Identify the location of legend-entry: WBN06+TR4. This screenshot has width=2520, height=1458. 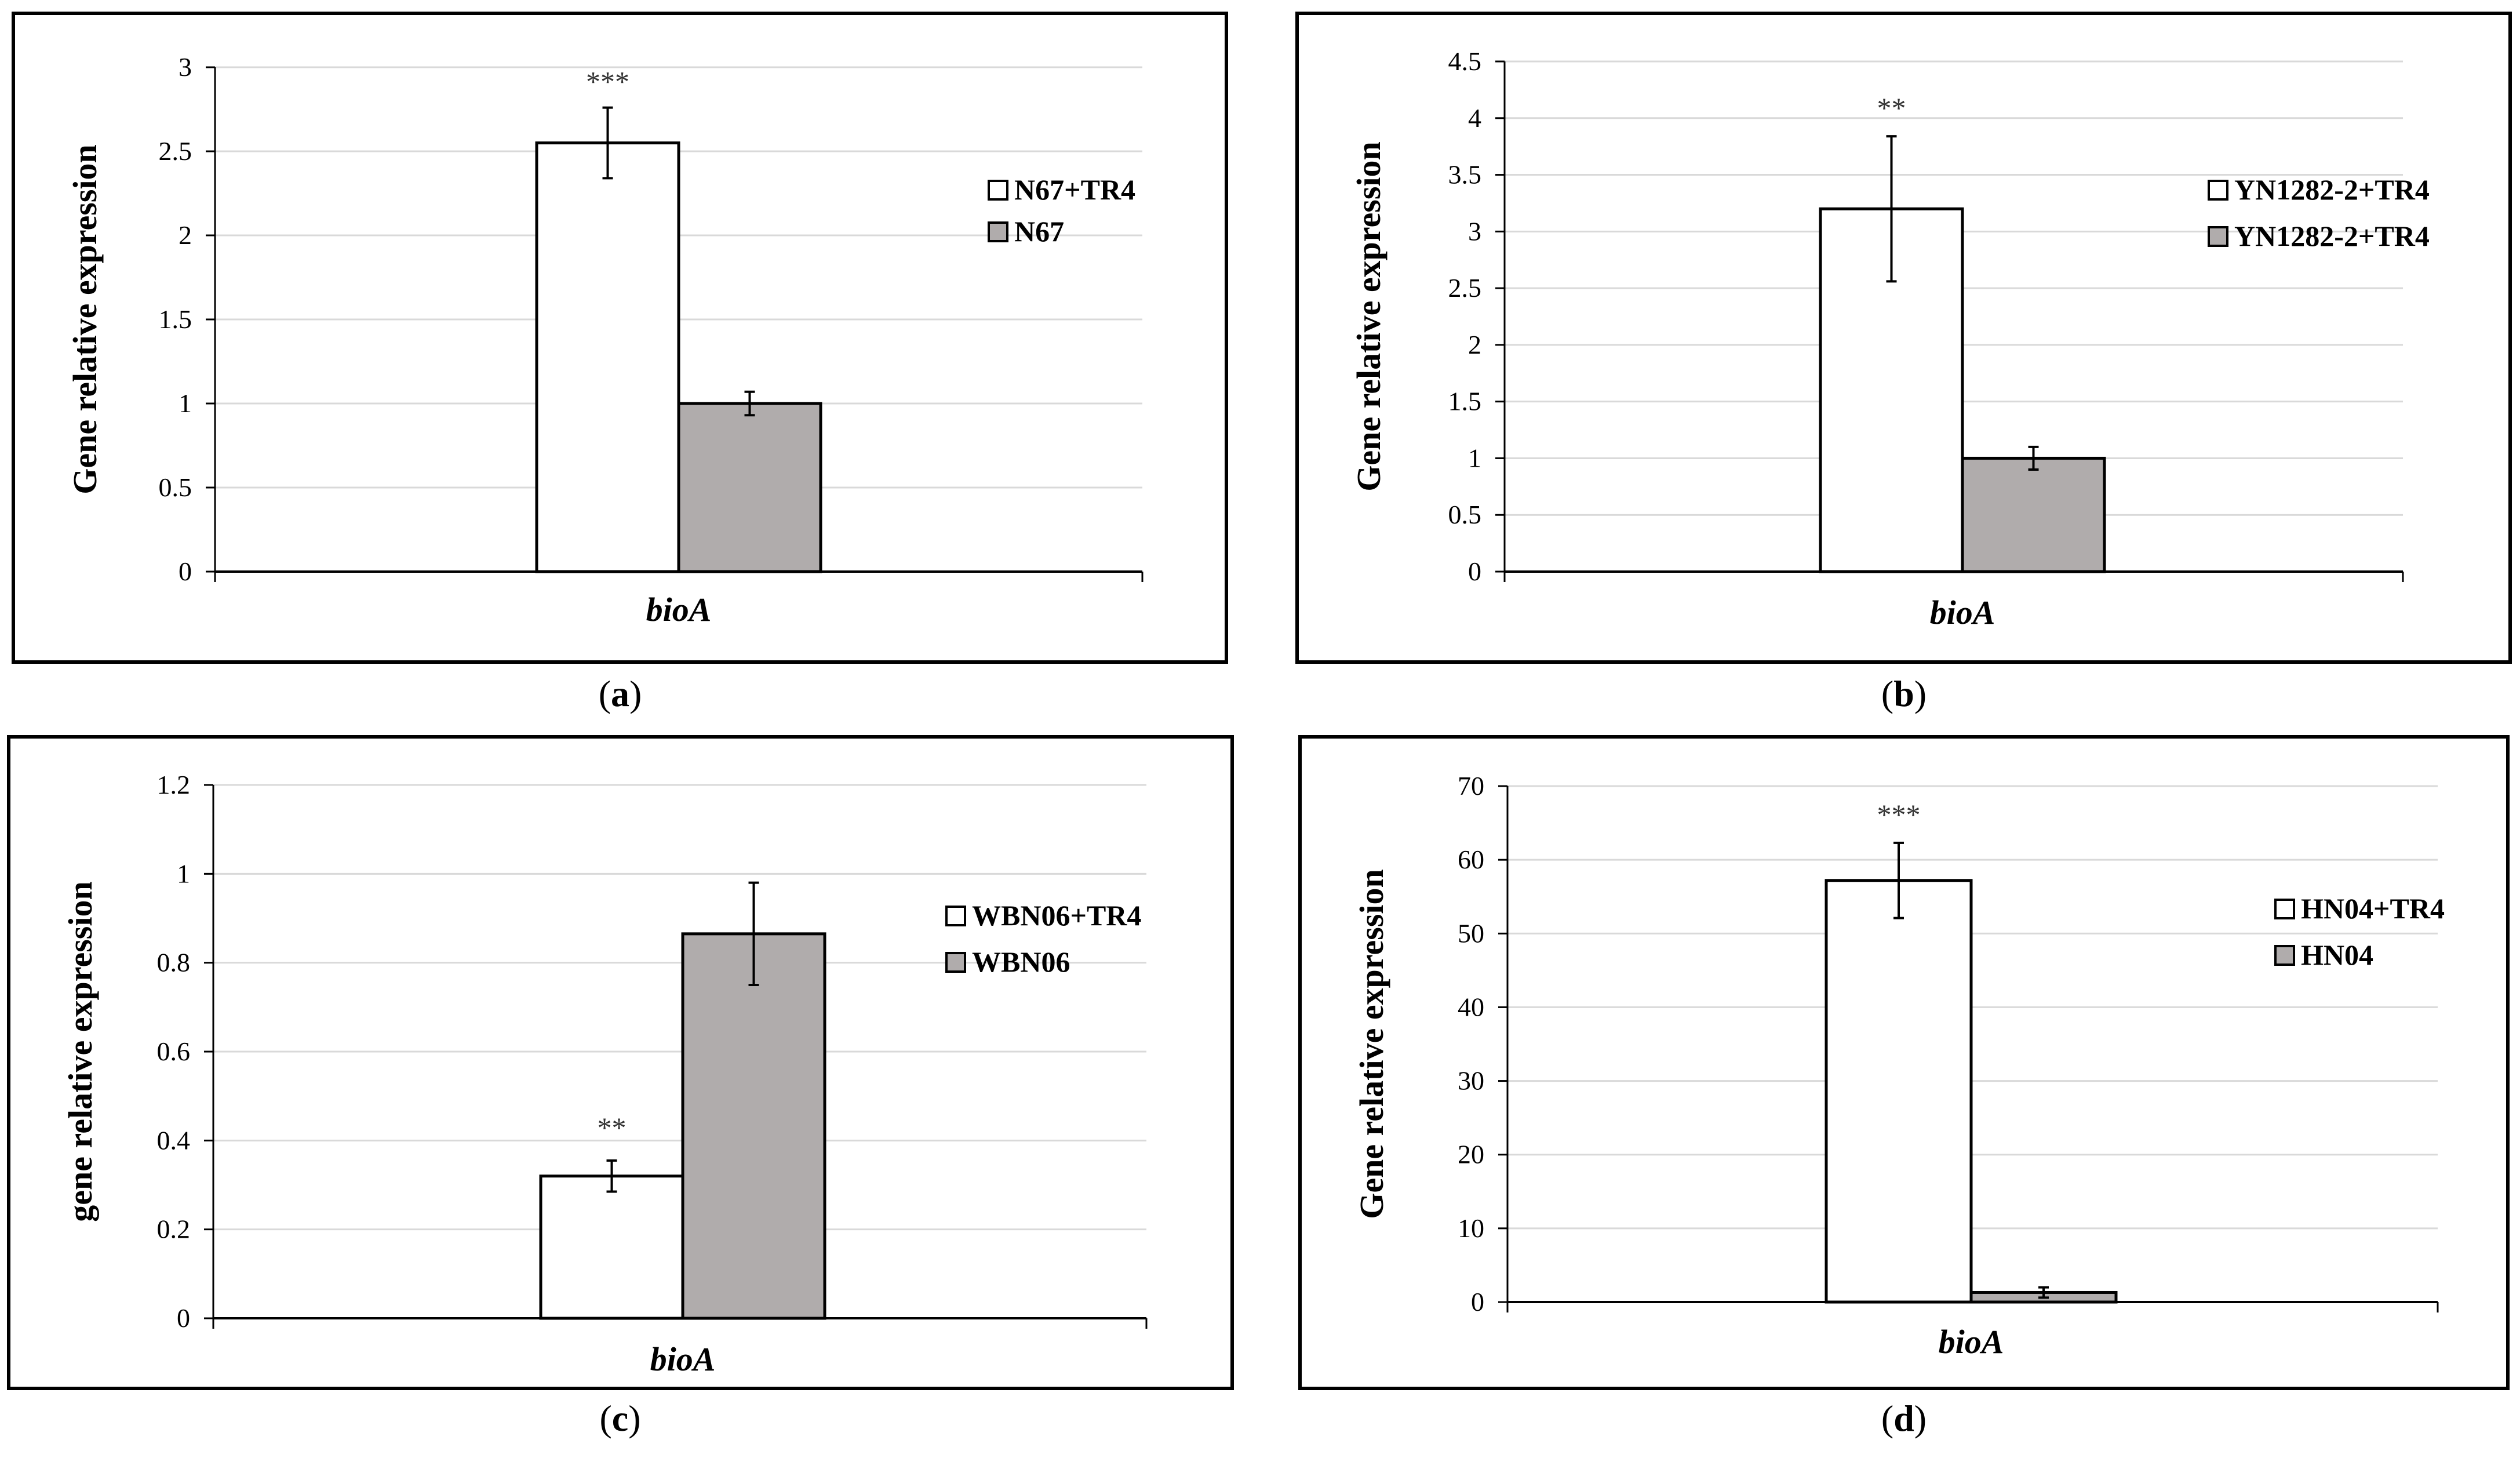
(1056, 915).